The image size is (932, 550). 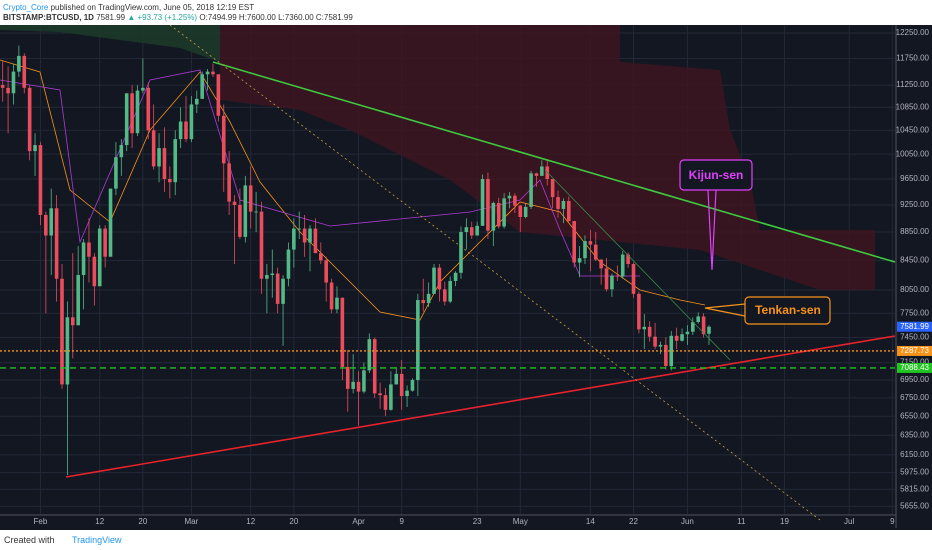 I want to click on brand: TradingView, so click(x=97, y=540).